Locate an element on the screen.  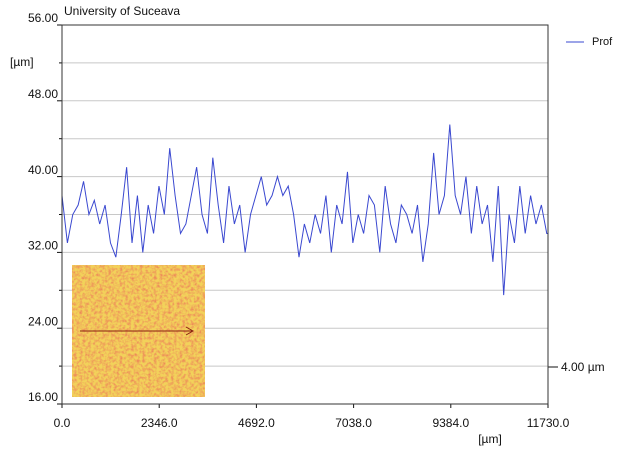
y-tick-label: 24.00 is located at coordinates (43, 321).